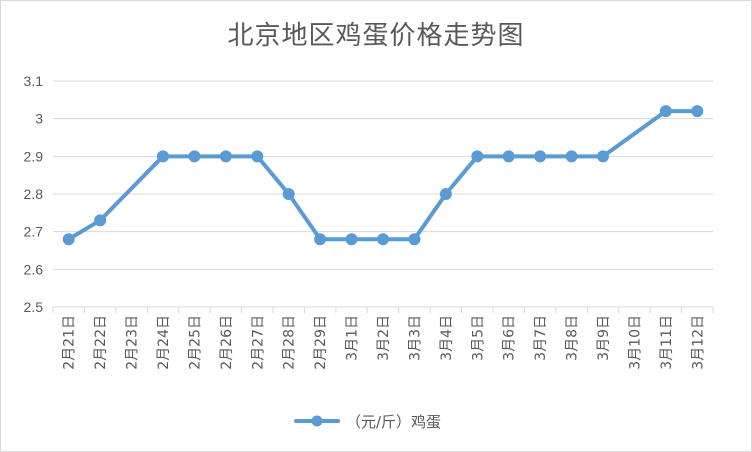 The width and height of the screenshot is (752, 452). Describe the element at coordinates (478, 338) in the screenshot. I see `x-tick-label: 3月5日` at that location.